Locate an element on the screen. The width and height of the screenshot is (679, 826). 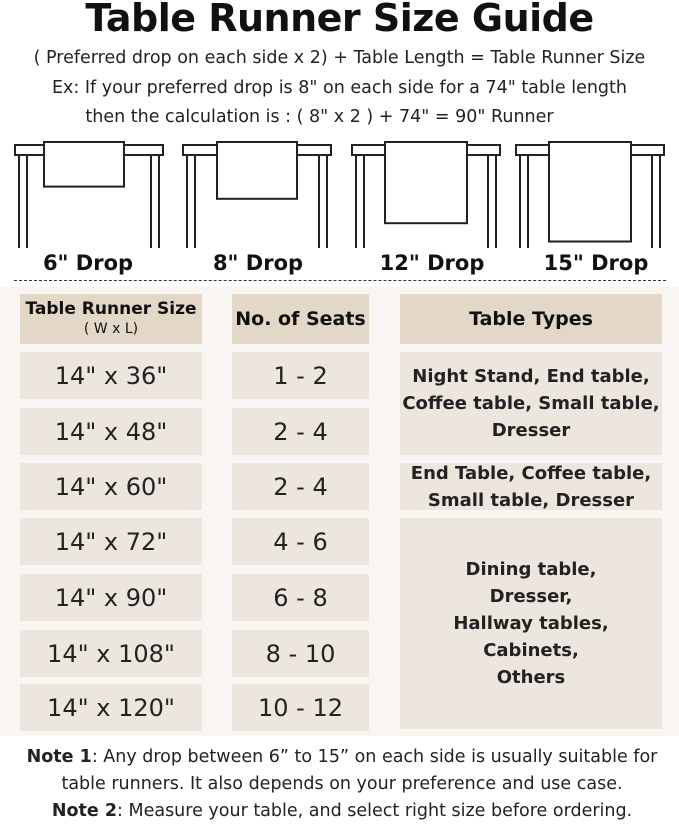
drop-label: 6" Drop is located at coordinates (88, 263).